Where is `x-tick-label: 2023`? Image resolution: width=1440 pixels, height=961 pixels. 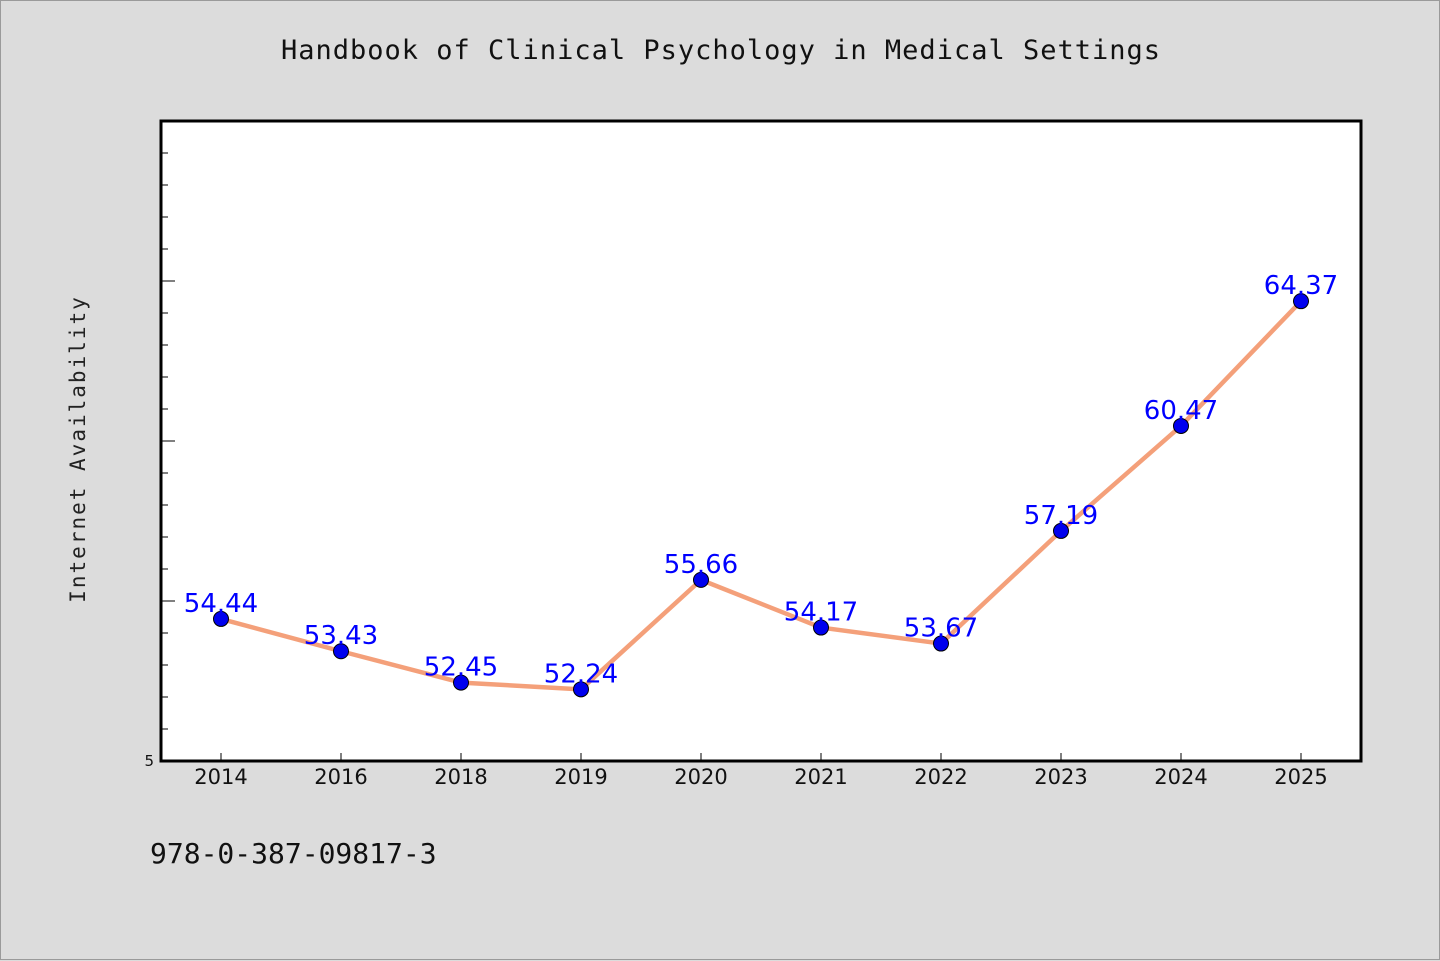
x-tick-label: 2023 is located at coordinates (1060, 777).